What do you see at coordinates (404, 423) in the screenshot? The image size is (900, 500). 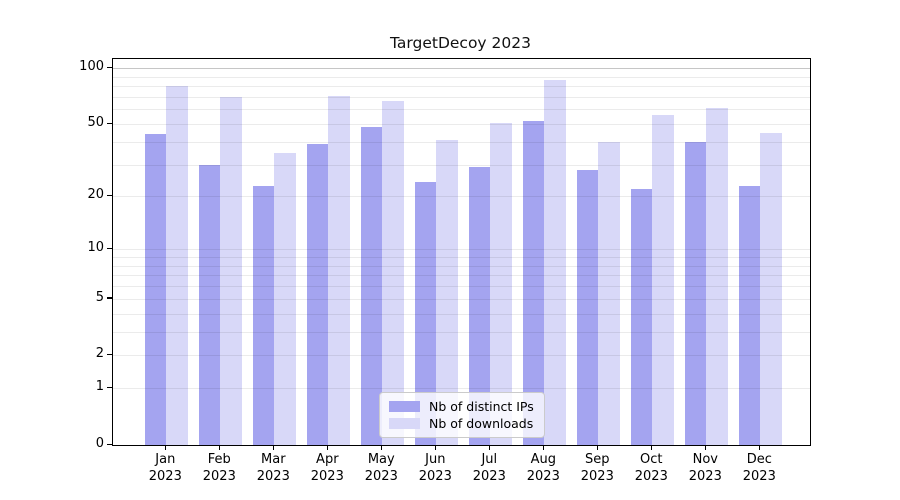 I see `legend-swatch-downloads` at bounding box center [404, 423].